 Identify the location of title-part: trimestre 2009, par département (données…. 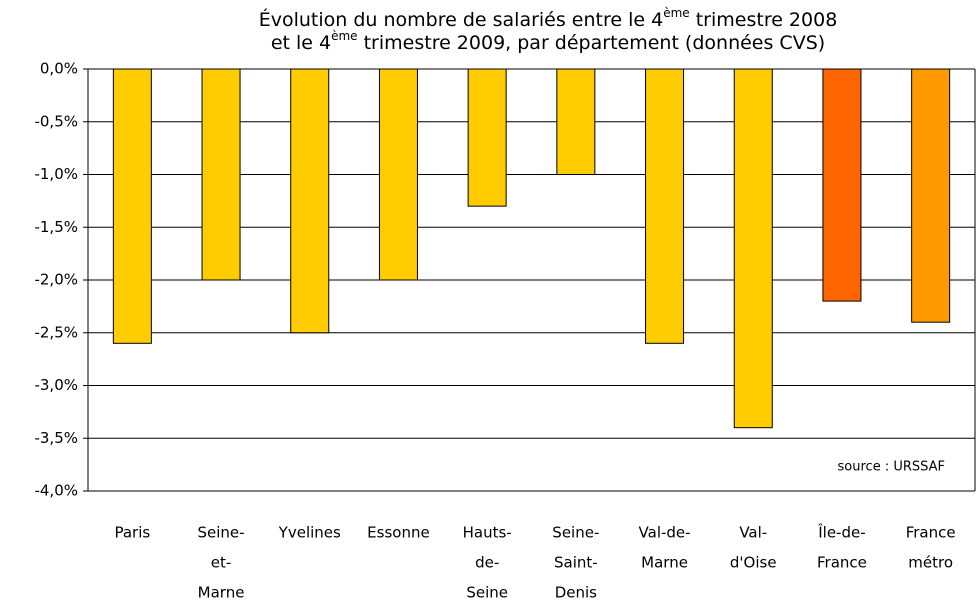
(592, 43).